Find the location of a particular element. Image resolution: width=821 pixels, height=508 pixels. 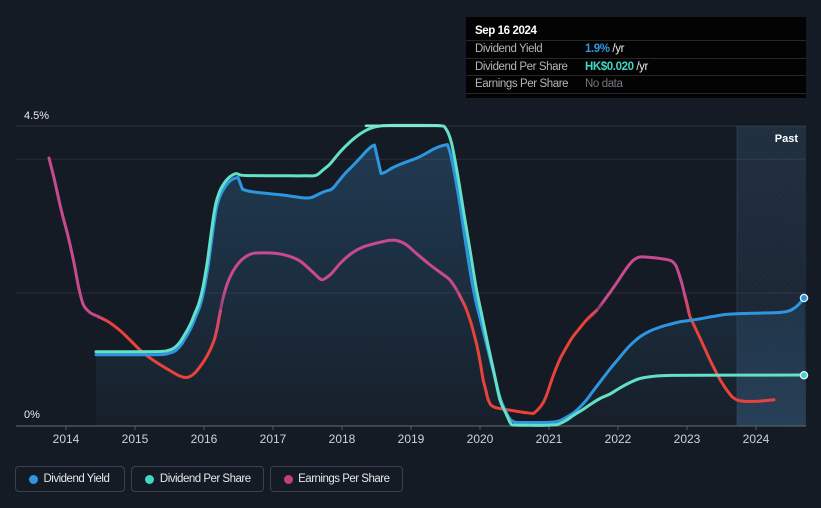

svg-text: 2022 is located at coordinates (618, 439).